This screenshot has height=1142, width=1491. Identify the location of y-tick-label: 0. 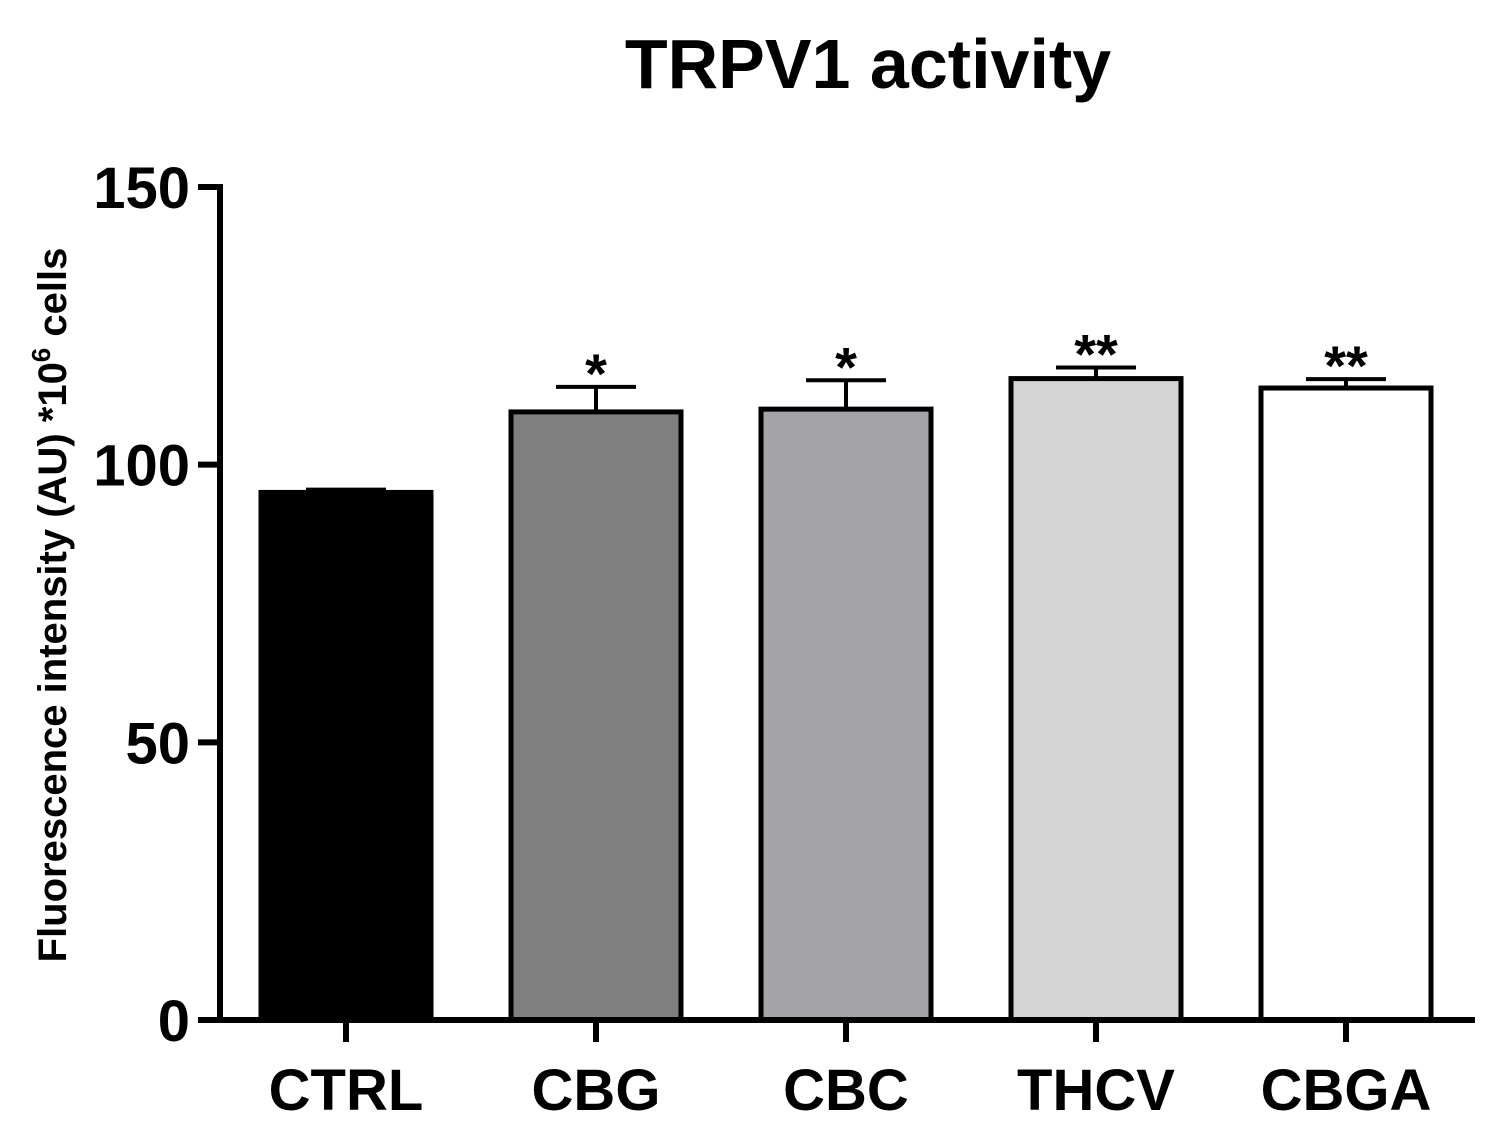
(174, 1021).